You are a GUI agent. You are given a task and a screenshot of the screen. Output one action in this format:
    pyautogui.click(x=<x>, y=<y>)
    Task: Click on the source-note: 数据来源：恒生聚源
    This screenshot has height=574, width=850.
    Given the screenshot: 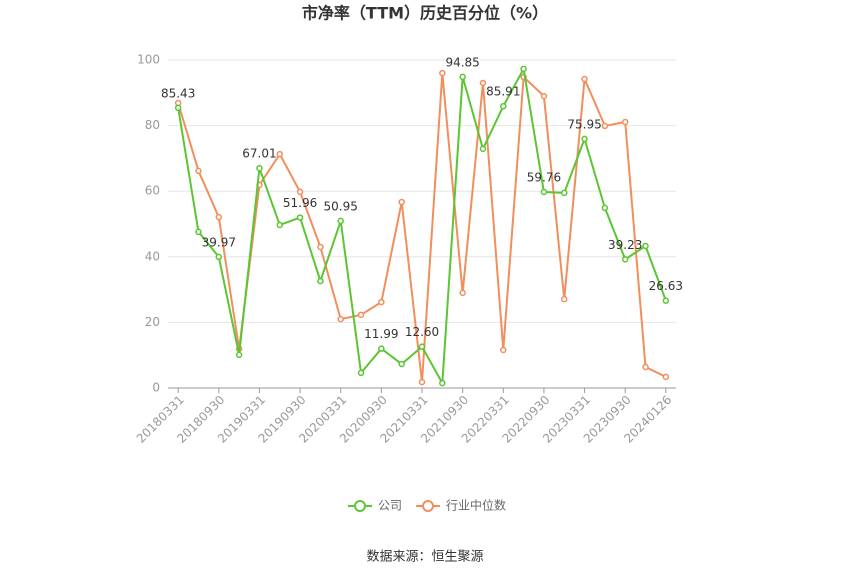 What is the action you would take?
    pyautogui.click(x=424, y=557)
    